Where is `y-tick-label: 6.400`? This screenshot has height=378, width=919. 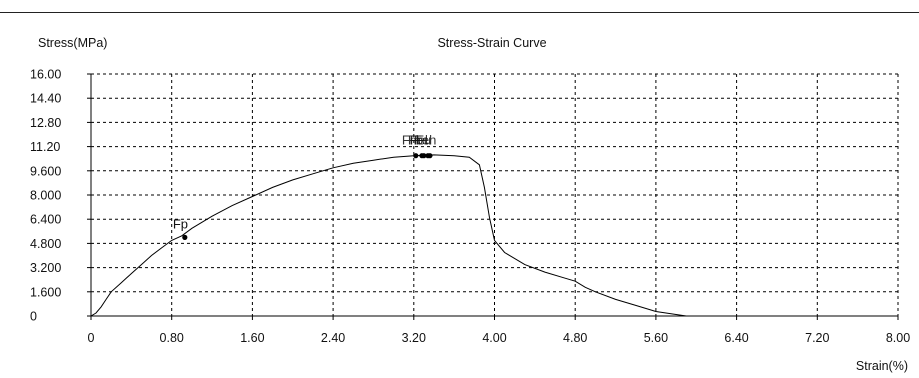 y-tick-label: 6.400 is located at coordinates (45, 220).